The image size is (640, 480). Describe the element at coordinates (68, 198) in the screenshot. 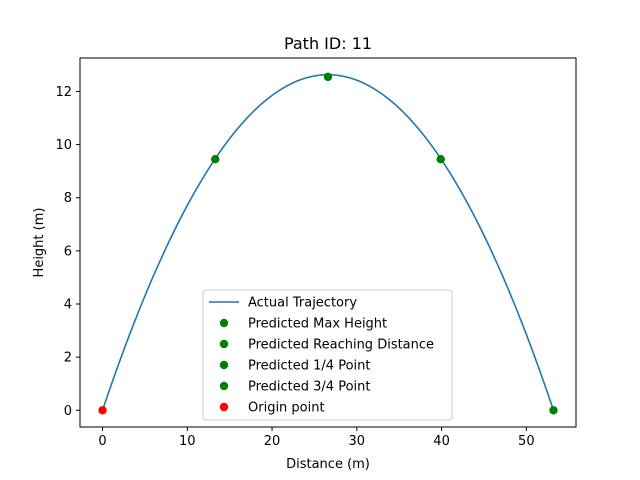

I see `y-tick-label: 8` at that location.